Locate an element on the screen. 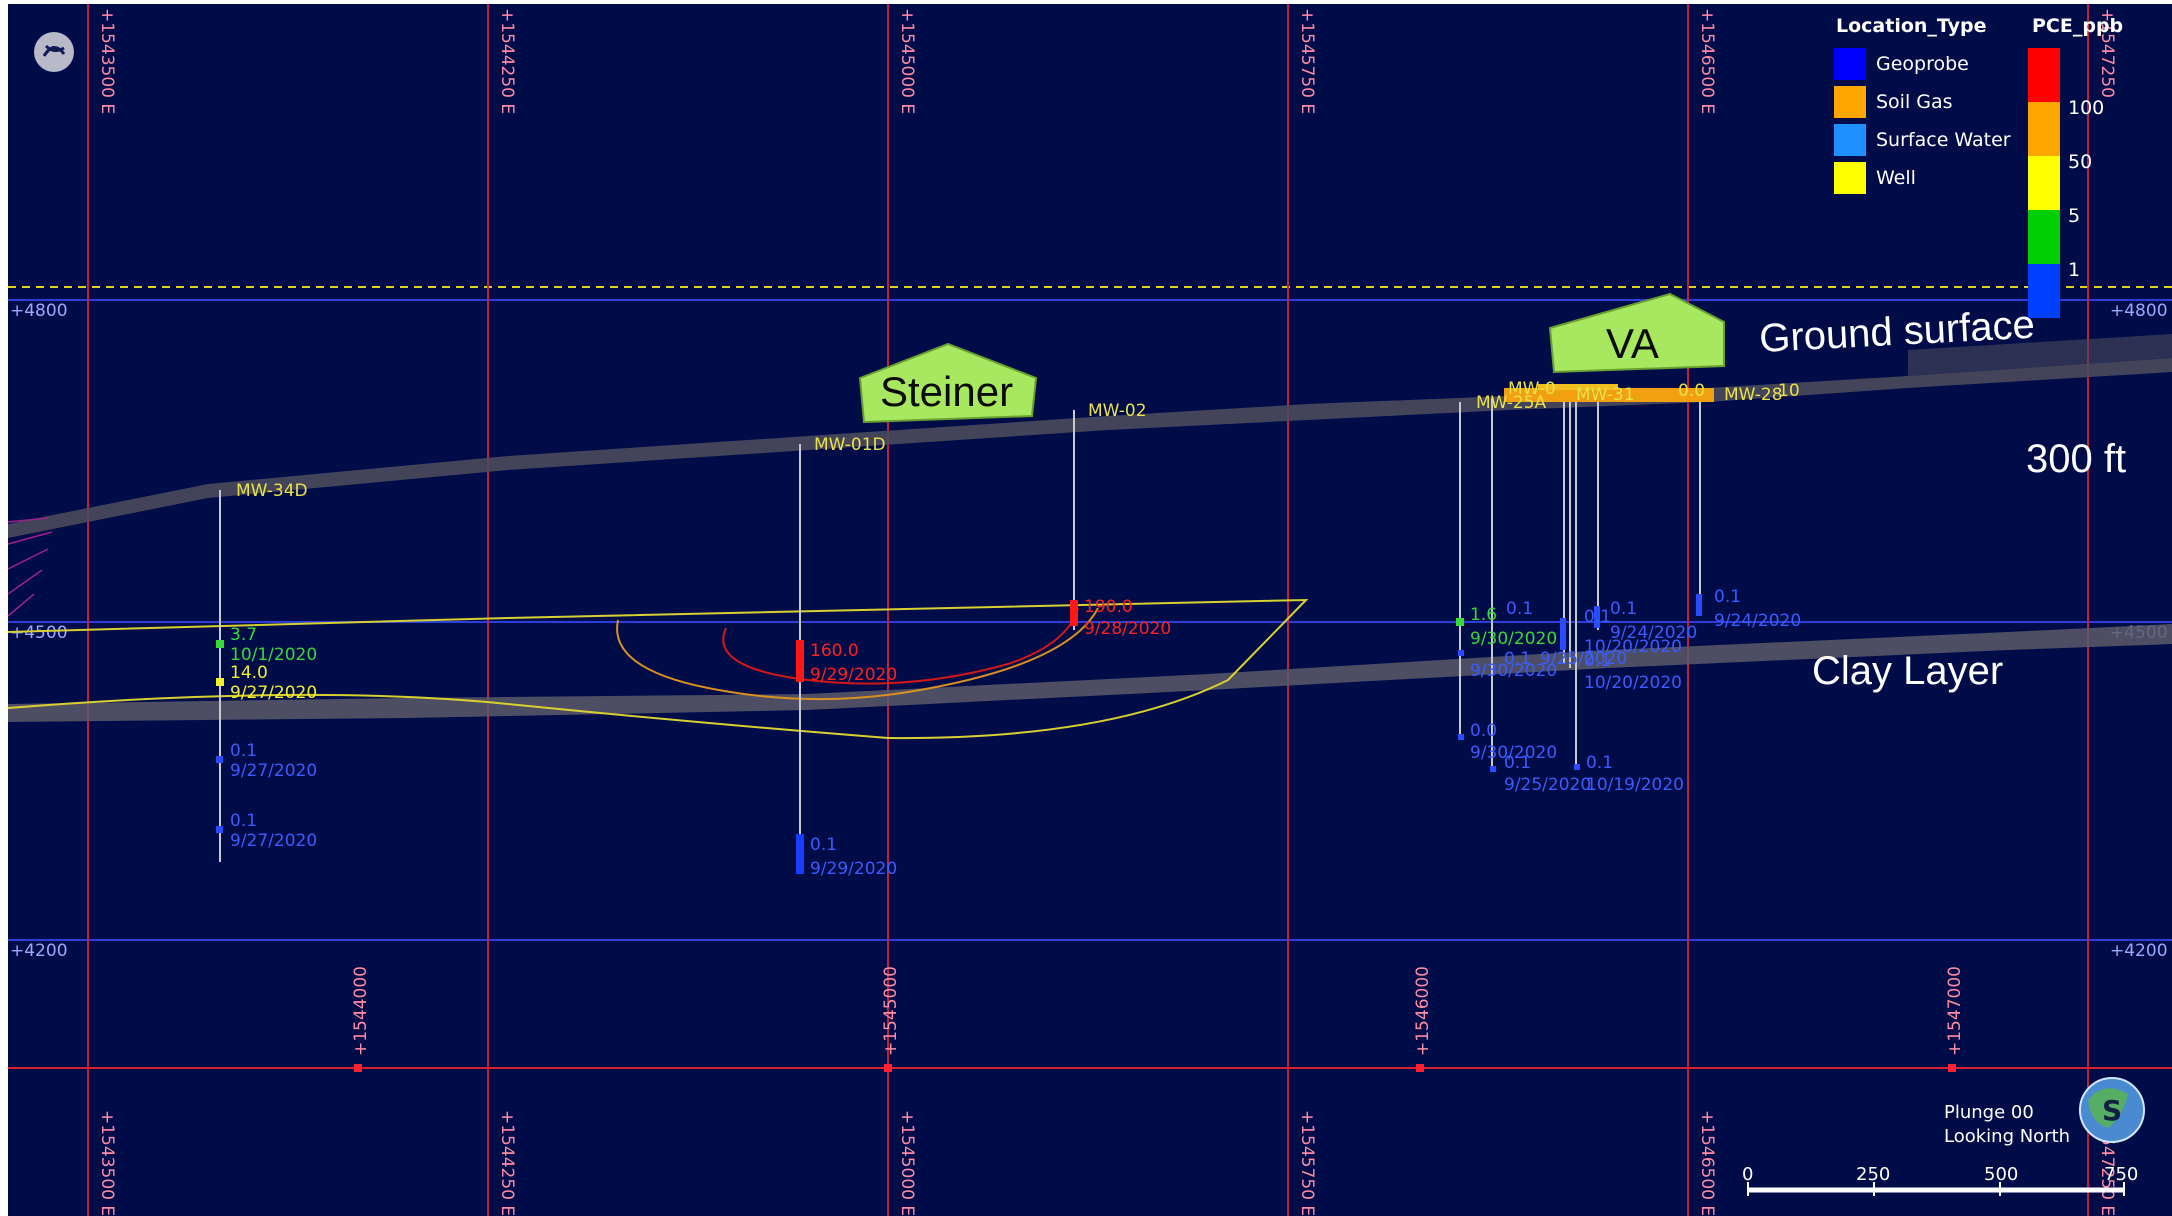 The image size is (2172, 1216). legend-label-geoprobe: Geoprobe is located at coordinates (1922, 64).